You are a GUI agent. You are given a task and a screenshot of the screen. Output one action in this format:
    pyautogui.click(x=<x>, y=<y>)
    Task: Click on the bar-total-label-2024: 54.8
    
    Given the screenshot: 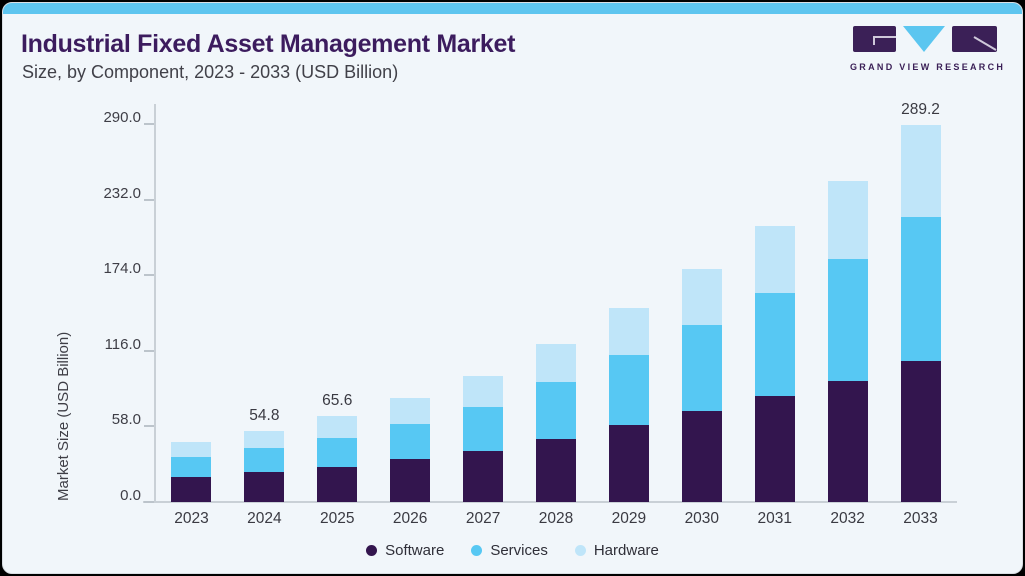 What is the action you would take?
    pyautogui.click(x=264, y=415)
    